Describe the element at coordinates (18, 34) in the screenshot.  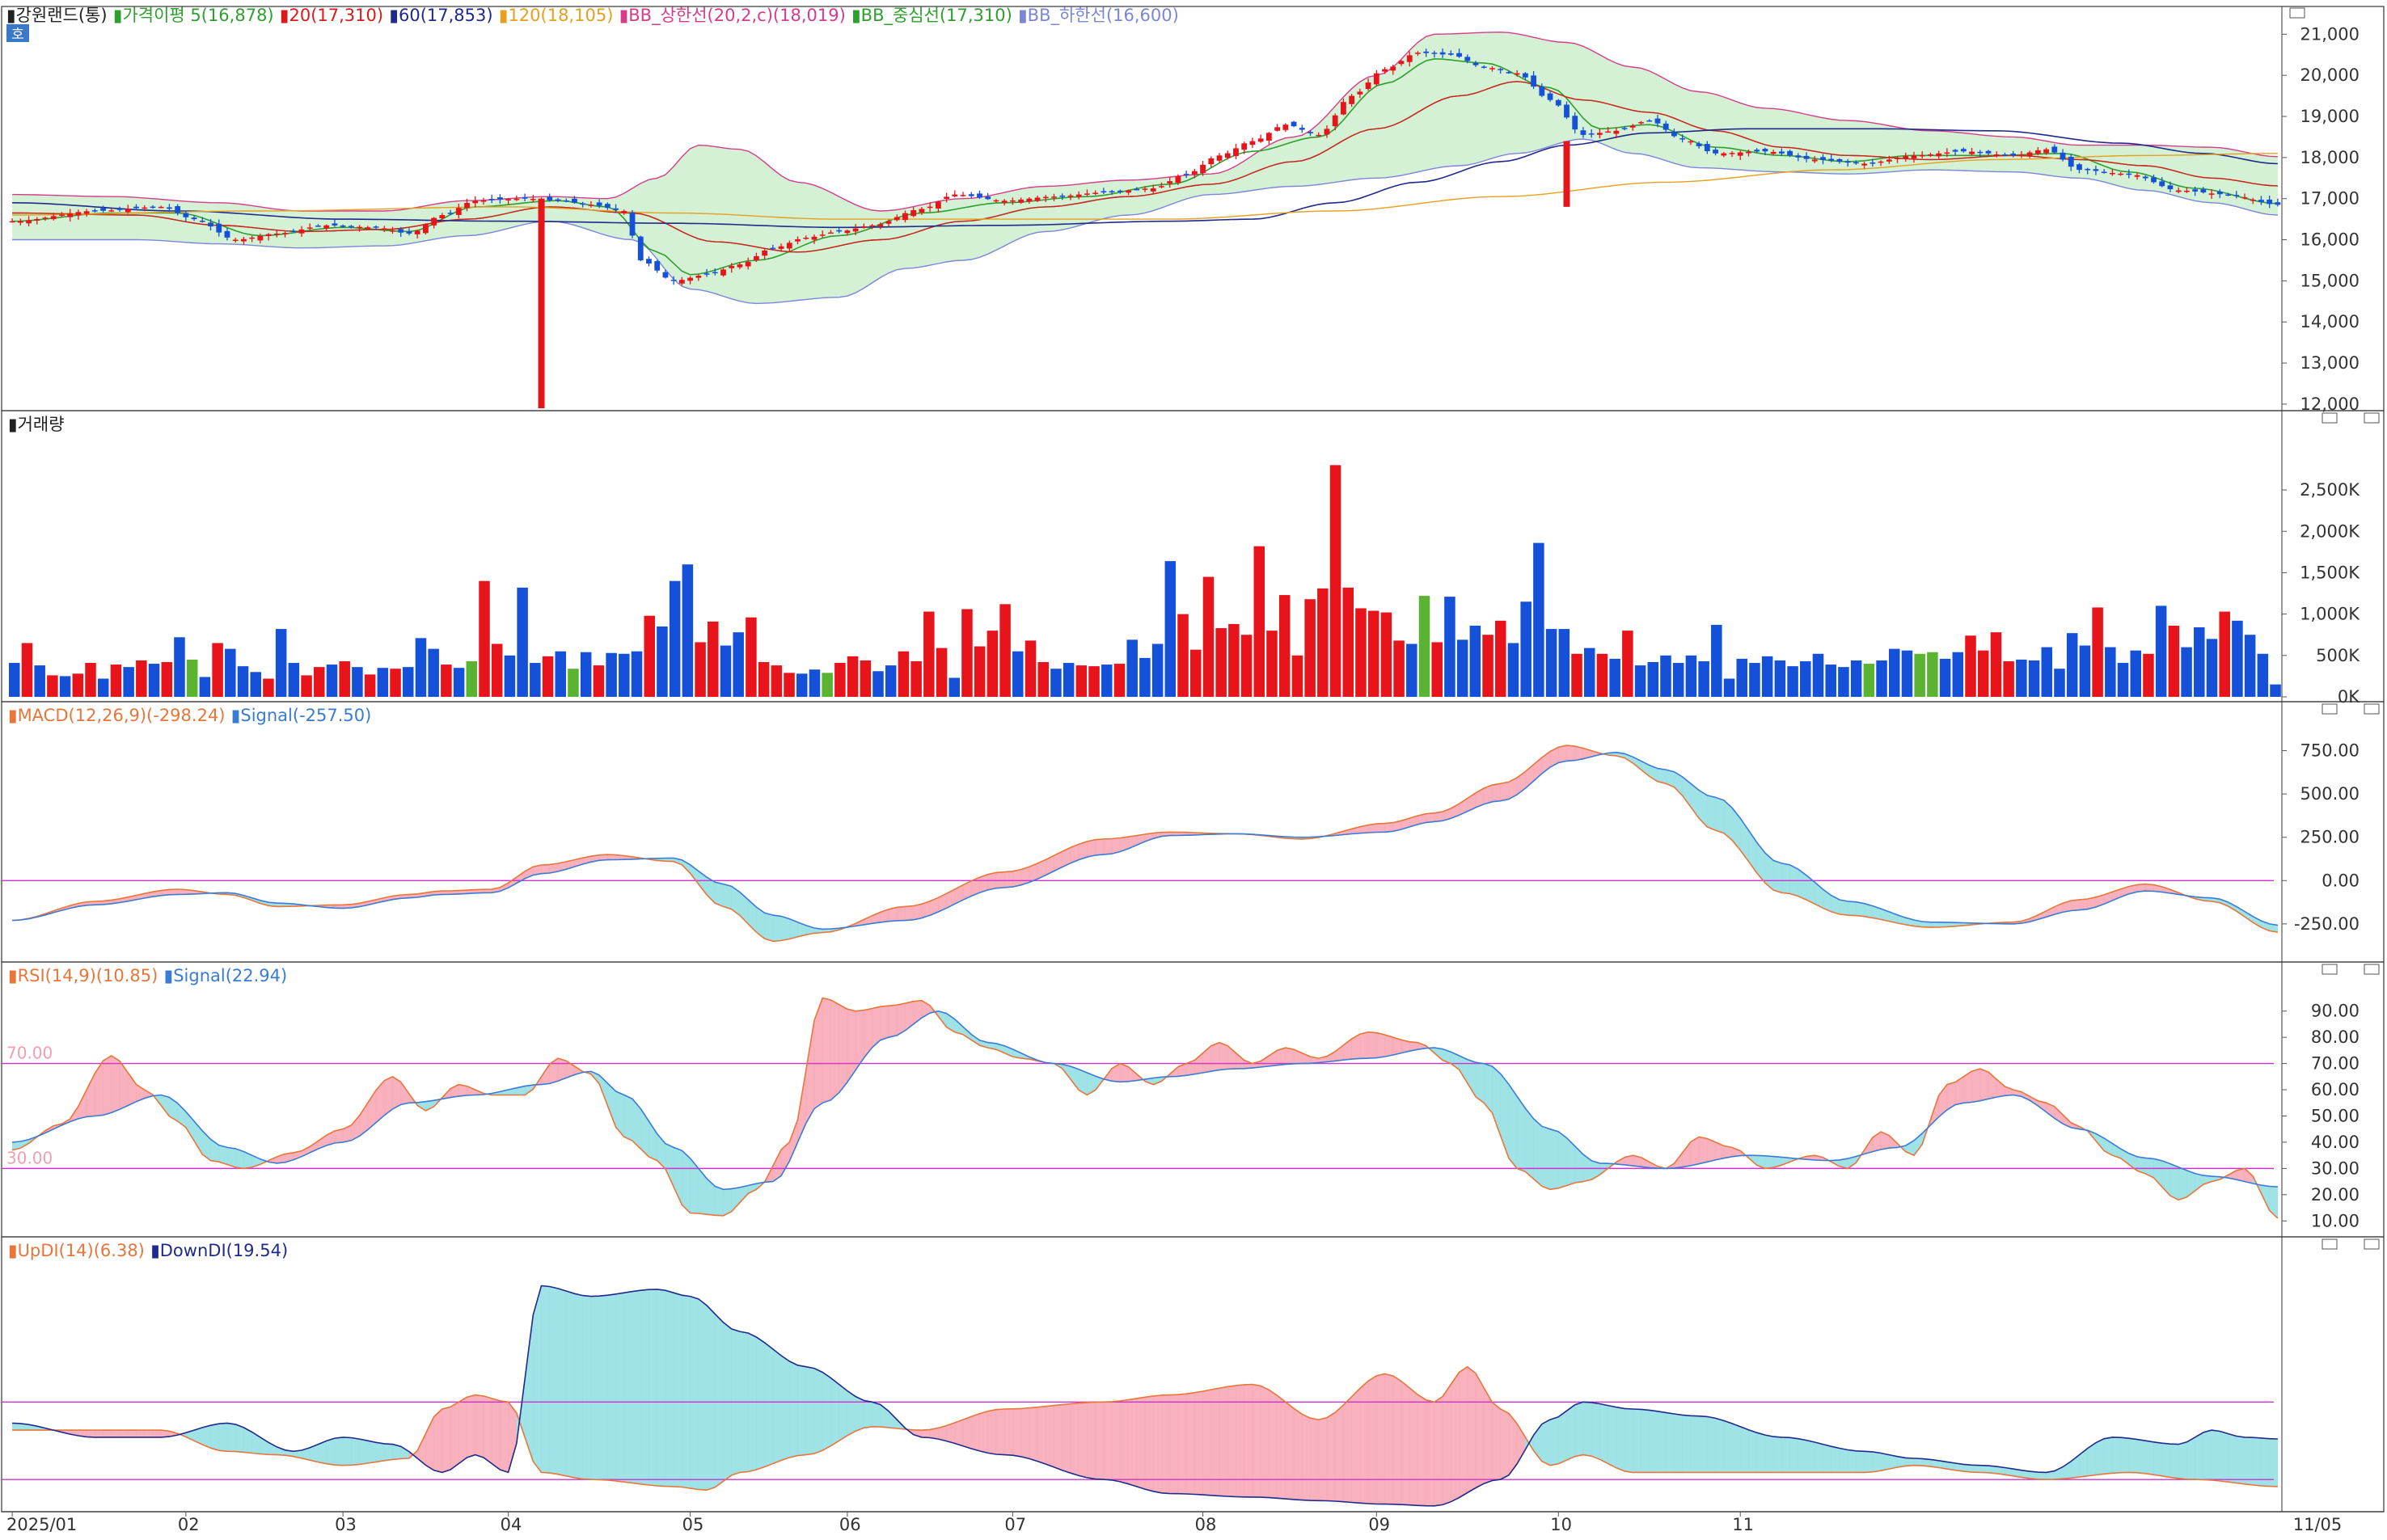
I see `header-badge: 호` at that location.